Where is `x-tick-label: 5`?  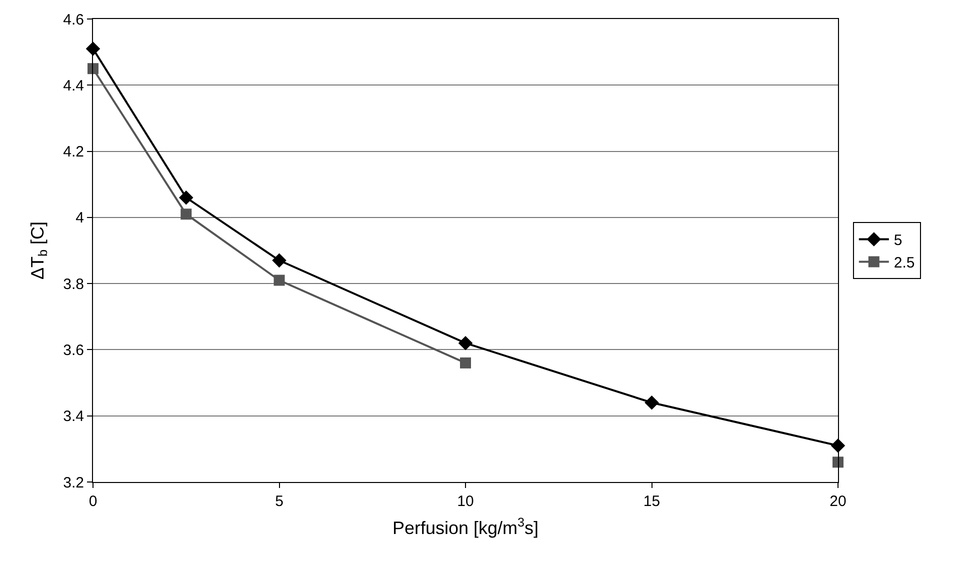
x-tick-label: 5 is located at coordinates (279, 501).